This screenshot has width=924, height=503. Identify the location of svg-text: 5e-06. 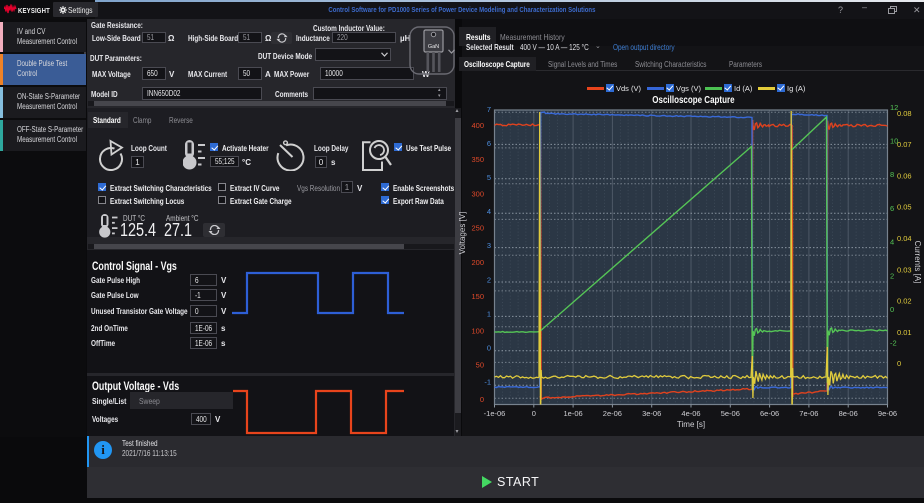
(730, 413).